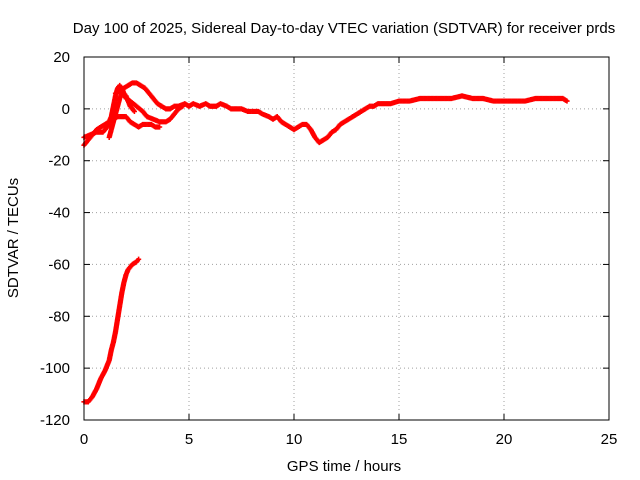  What do you see at coordinates (61, 57) in the screenshot?
I see `y-tick-label: 20` at bounding box center [61, 57].